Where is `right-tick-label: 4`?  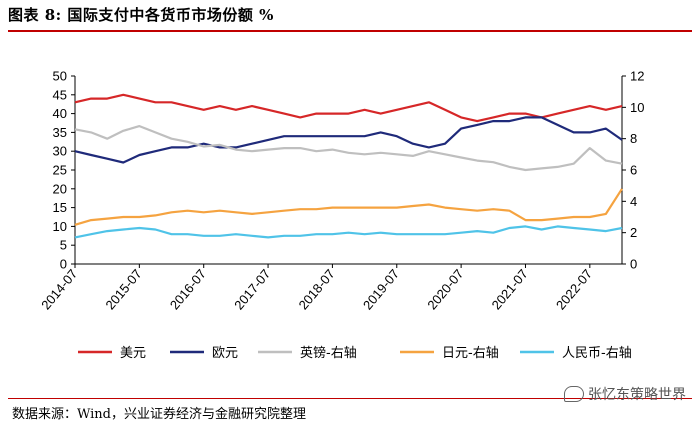 right-tick-label: 4 is located at coordinates (633, 201).